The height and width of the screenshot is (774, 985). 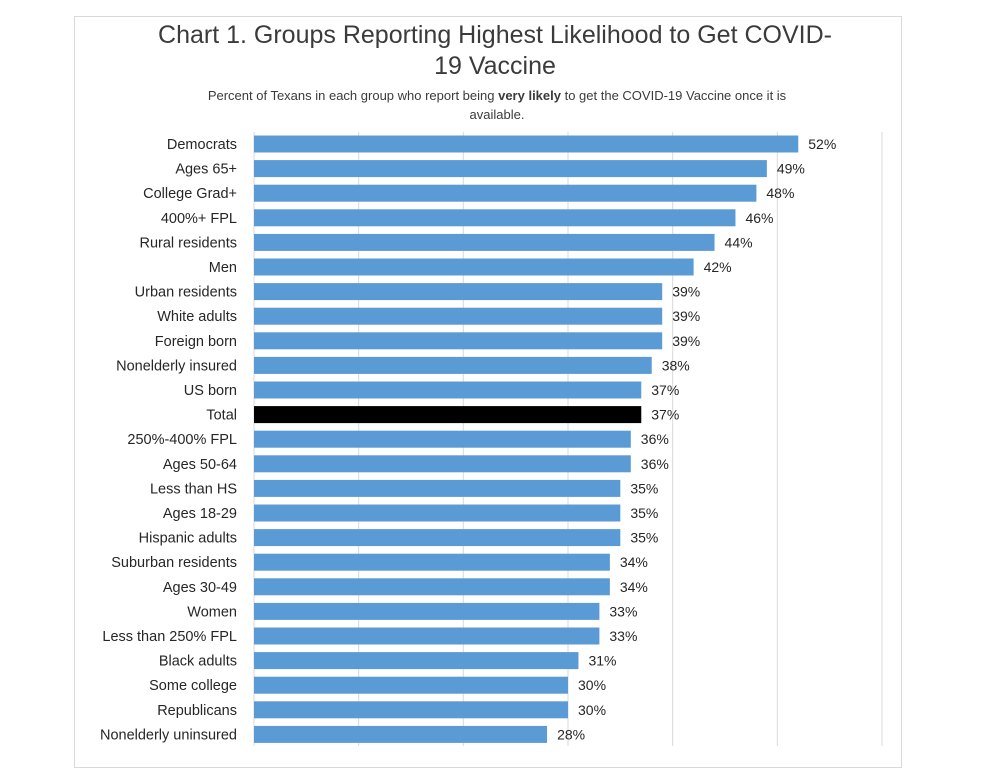 What do you see at coordinates (822, 144) in the screenshot?
I see `value-label: 52%` at bounding box center [822, 144].